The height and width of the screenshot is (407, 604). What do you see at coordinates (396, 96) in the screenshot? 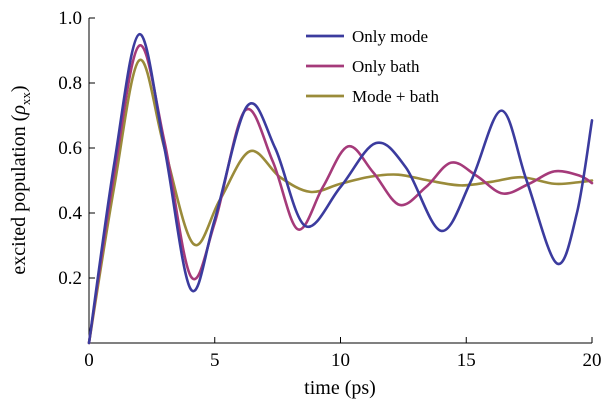
I see `legend-label-mode-bath: Mode + bath` at bounding box center [396, 96].